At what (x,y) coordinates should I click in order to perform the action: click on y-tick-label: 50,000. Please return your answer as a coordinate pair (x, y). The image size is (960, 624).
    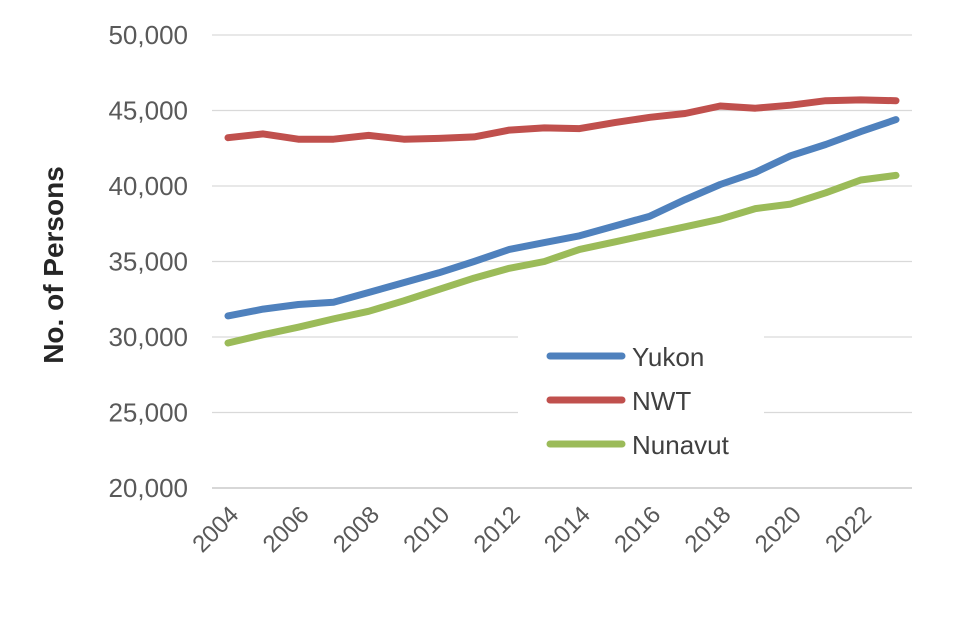
    Looking at the image, I should click on (148, 35).